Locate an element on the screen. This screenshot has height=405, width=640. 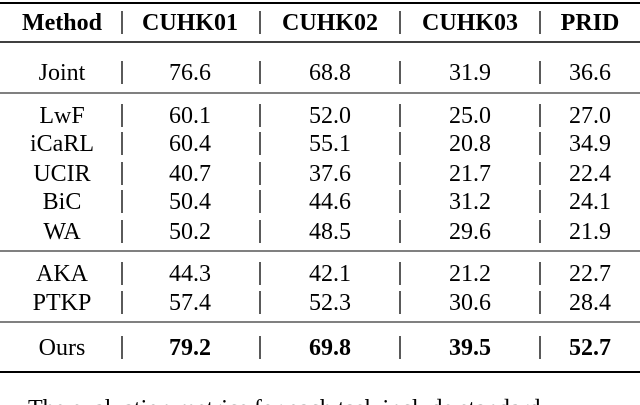
table-cell: 29.6 is located at coordinates (470, 232).